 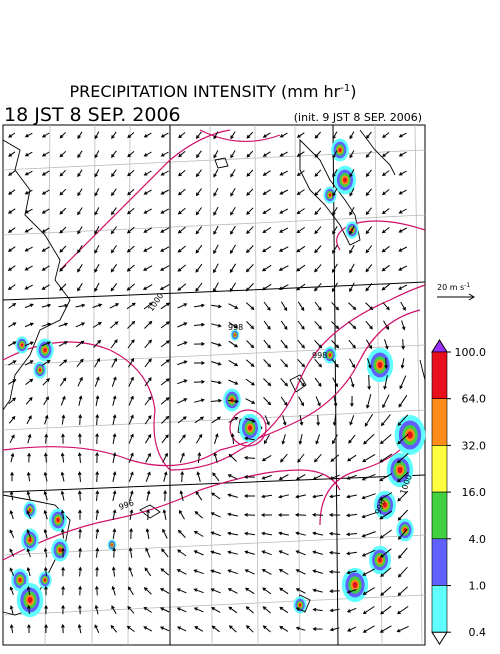 I want to click on colorbar-bottom-triangle, so click(x=439, y=638).